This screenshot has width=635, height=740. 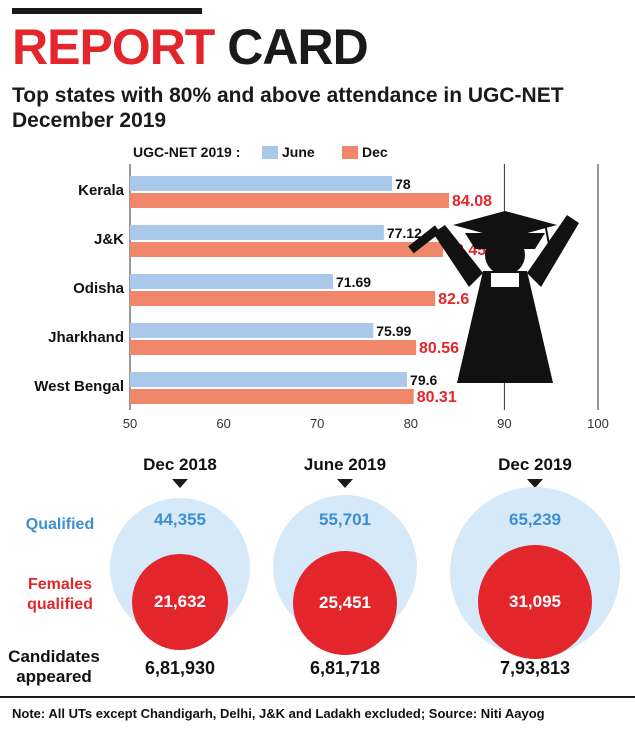 I want to click on data-label-dec-kerala: 84.08, so click(x=472, y=201).